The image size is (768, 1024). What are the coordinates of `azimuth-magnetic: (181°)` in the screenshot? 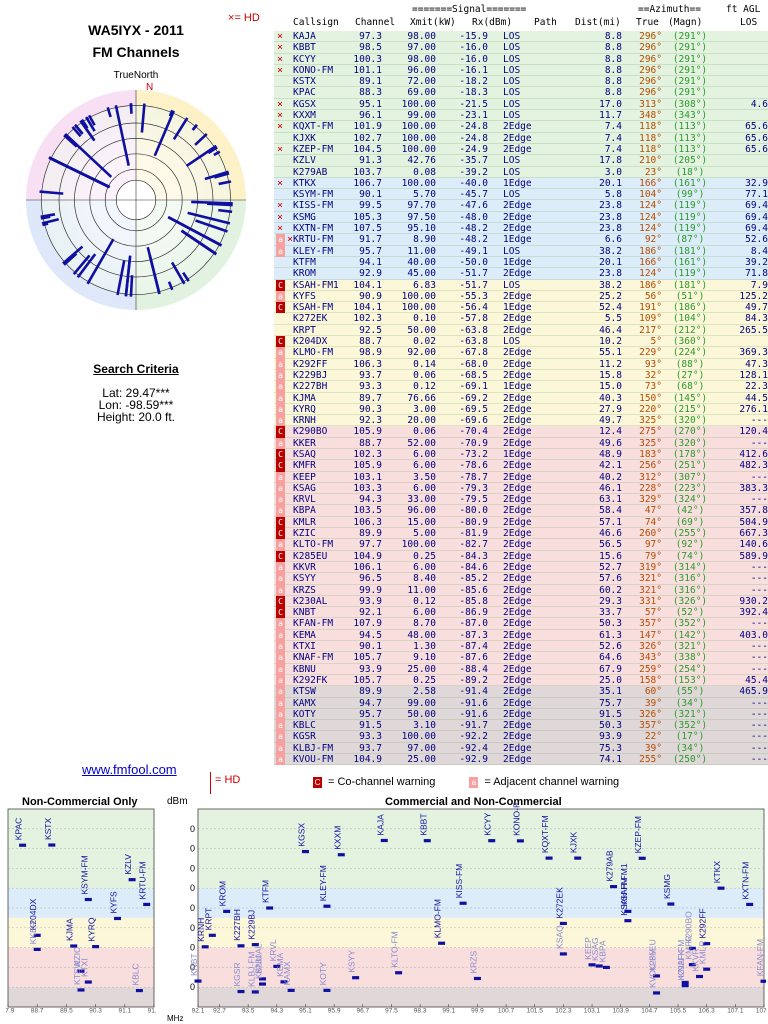 It's located at (690, 285).